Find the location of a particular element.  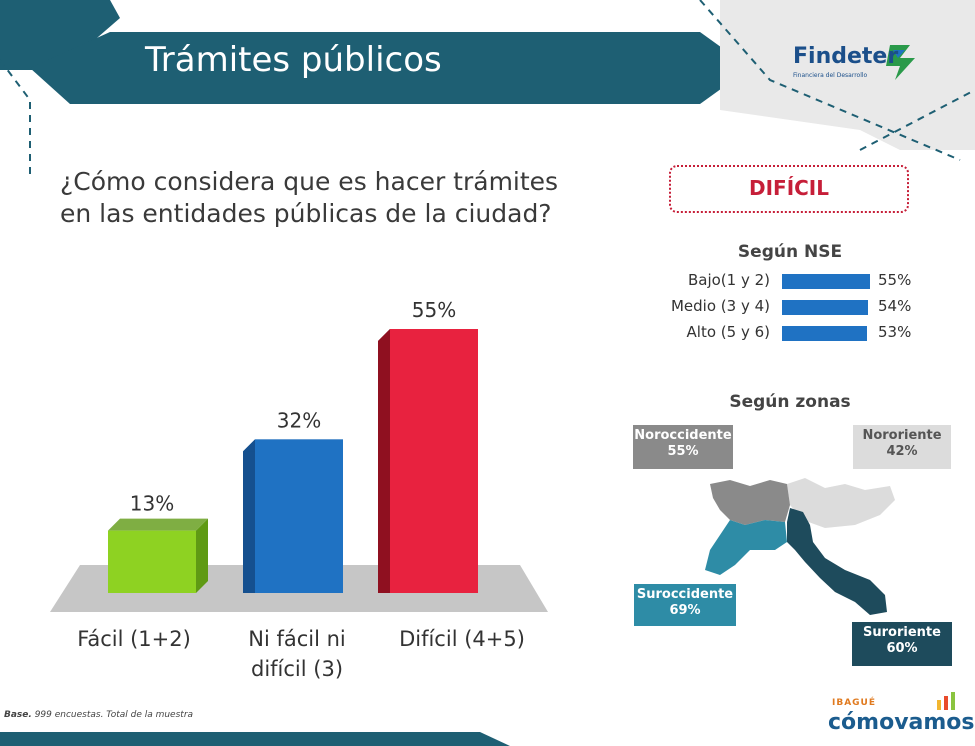

nse-title: Según NSE is located at coordinates (790, 252).